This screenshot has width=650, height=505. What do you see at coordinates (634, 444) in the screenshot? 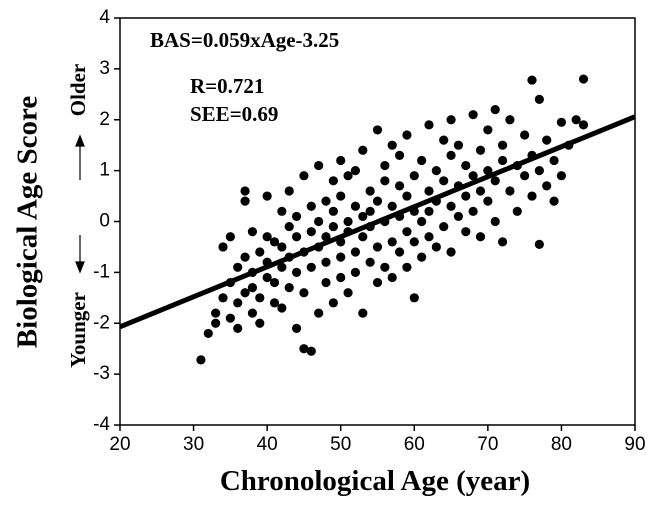
I see `x-tick-label: 90` at bounding box center [634, 444].